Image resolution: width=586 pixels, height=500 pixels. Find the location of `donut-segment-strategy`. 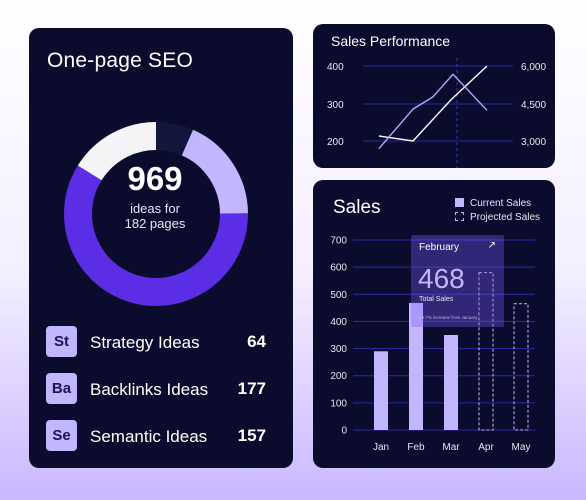

donut-segment-strategy is located at coordinates (156, 214).